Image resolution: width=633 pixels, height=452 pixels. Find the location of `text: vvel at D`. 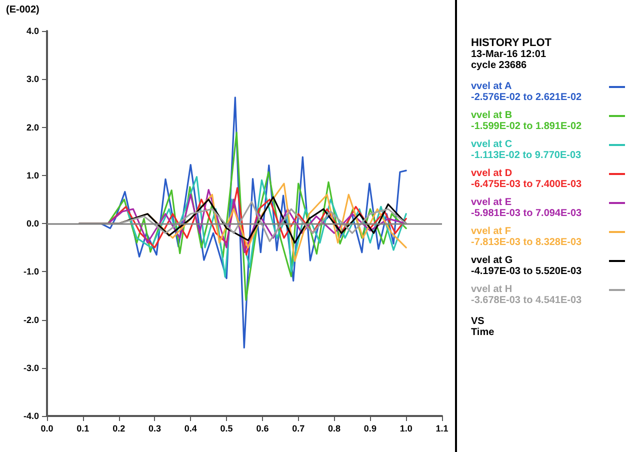

text: vvel at D is located at coordinates (492, 173).